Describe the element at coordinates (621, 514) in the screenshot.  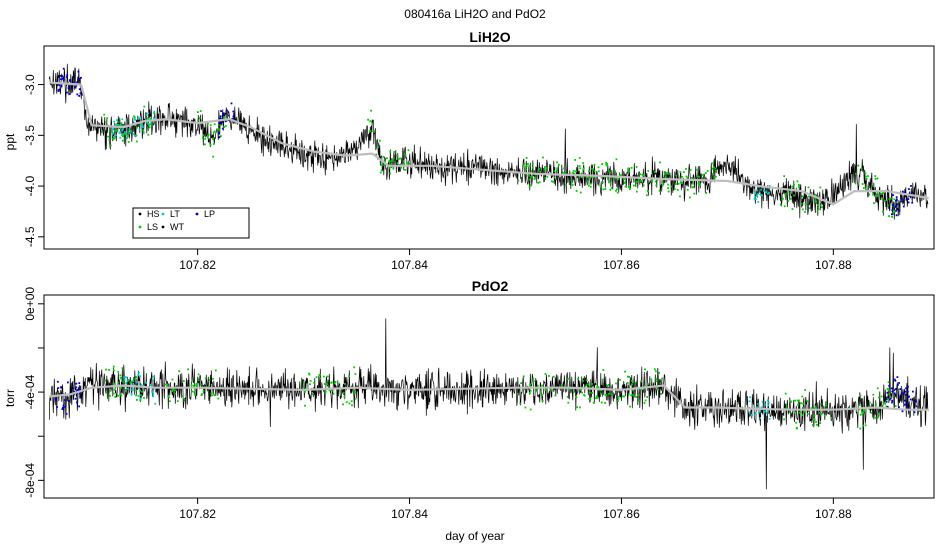
I see `x-tick-label: 107.86` at that location.